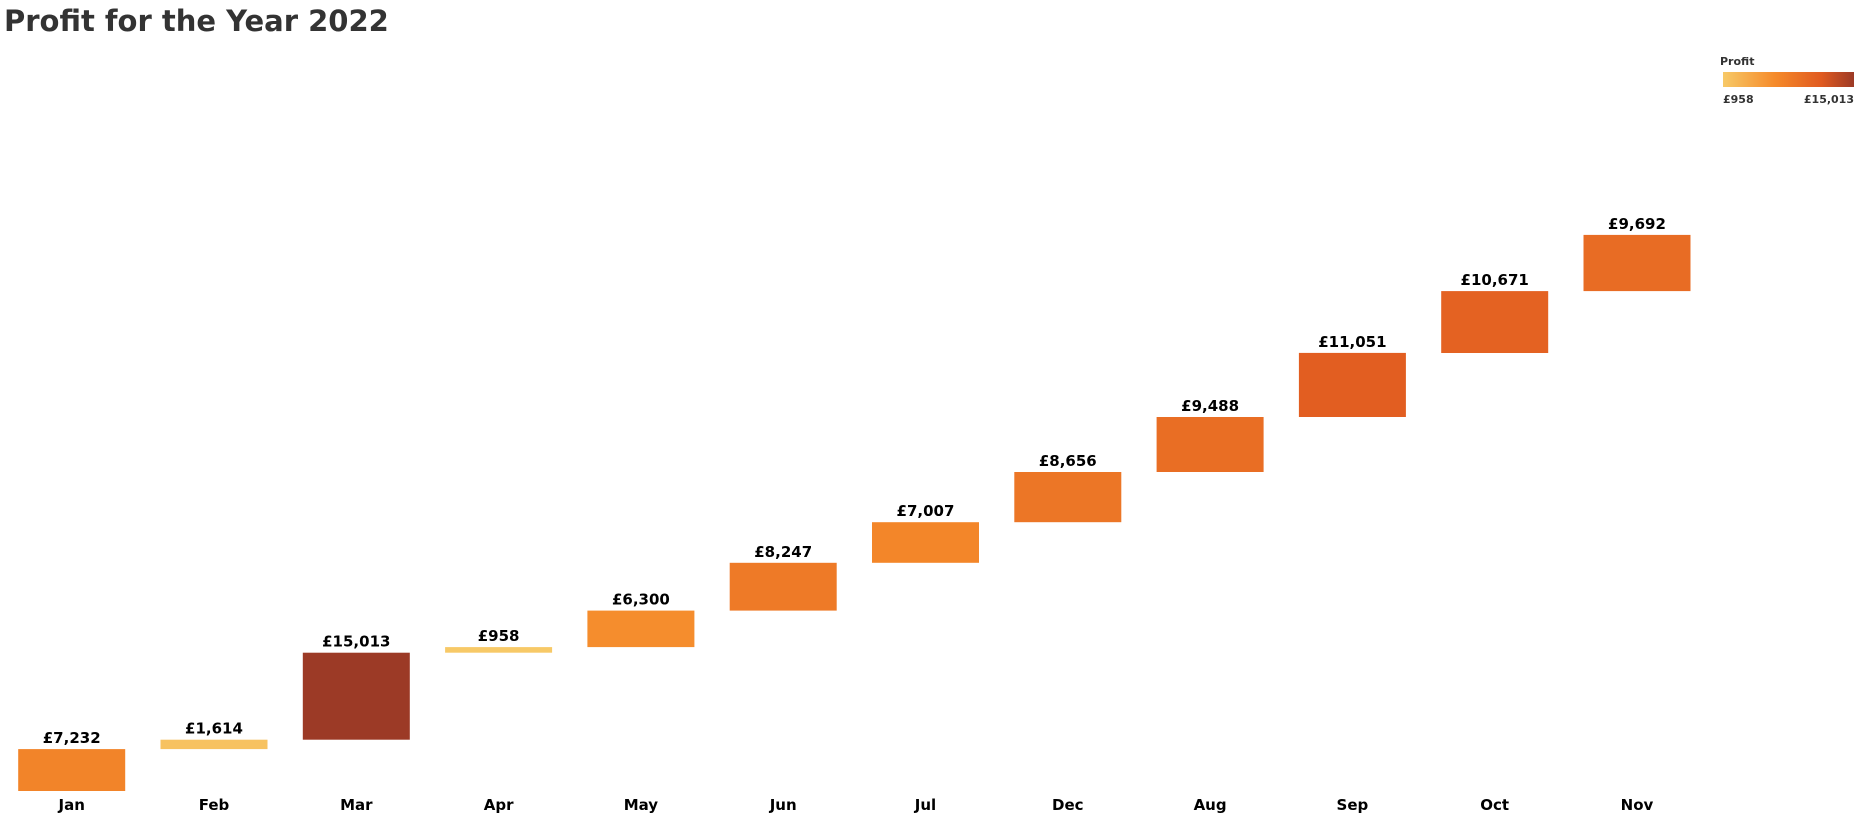  Describe the element at coordinates (925, 804) in the screenshot. I see `x-tick-jul: Jul` at that location.